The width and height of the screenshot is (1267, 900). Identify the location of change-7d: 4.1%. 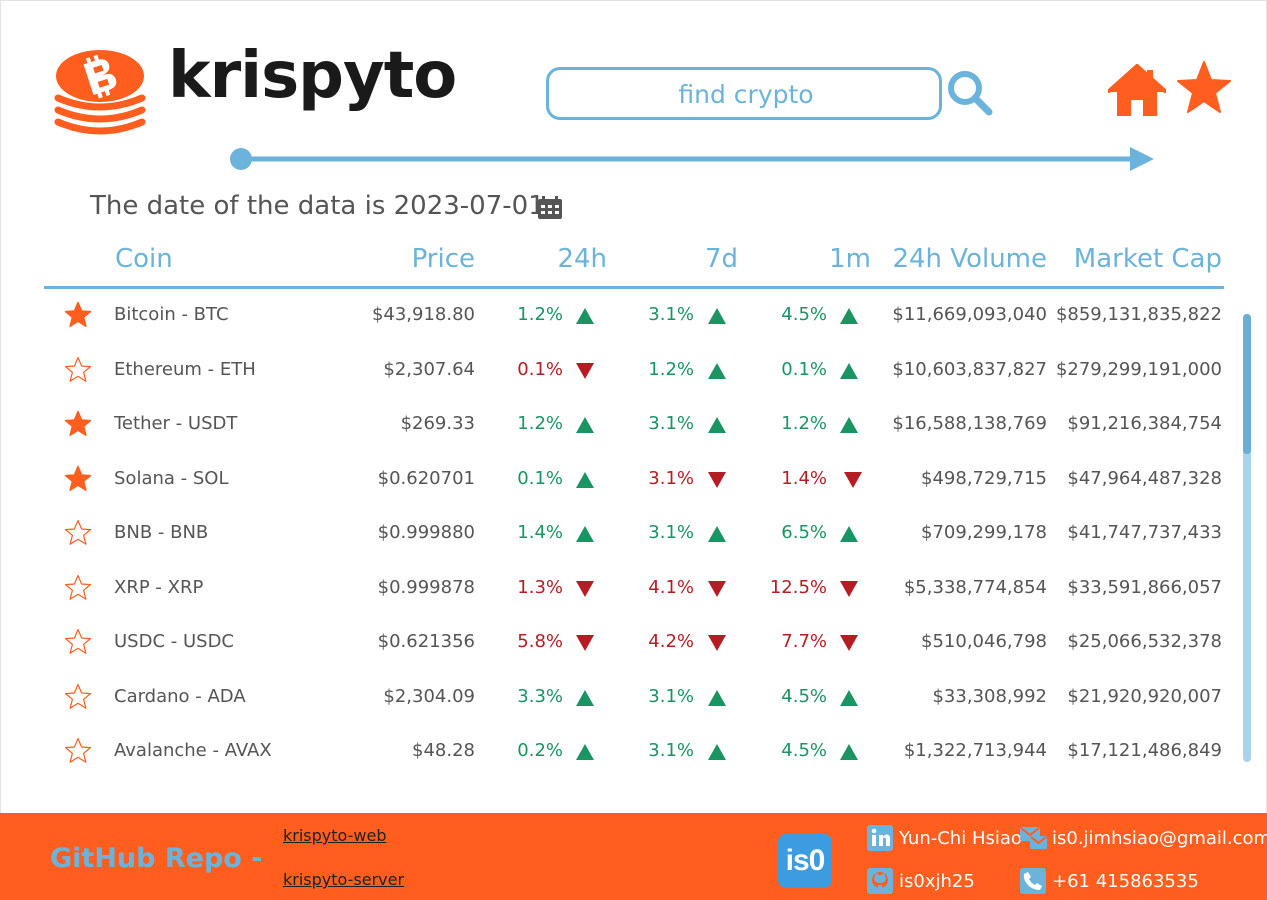
(671, 587).